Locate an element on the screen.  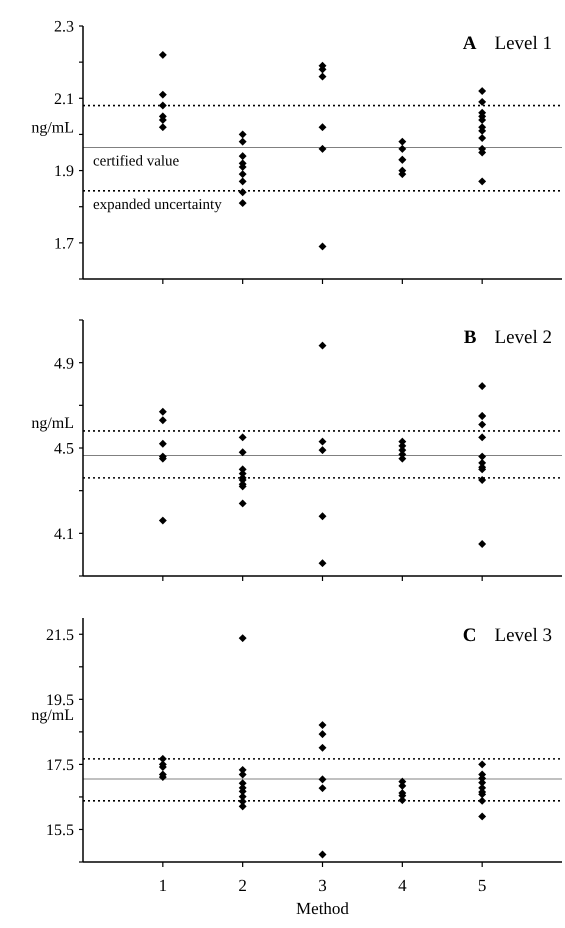
chart-title: B is located at coordinates (470, 337).